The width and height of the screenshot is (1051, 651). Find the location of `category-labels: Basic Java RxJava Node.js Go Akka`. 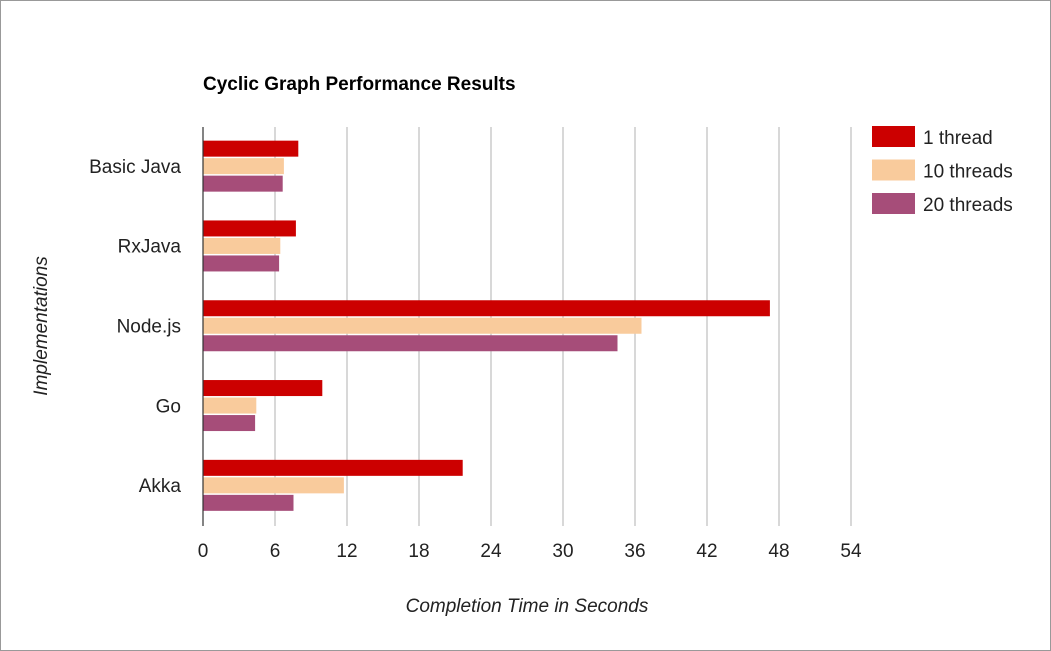

category-labels: Basic Java RxJava Node.js Go Akka is located at coordinates (135, 327).